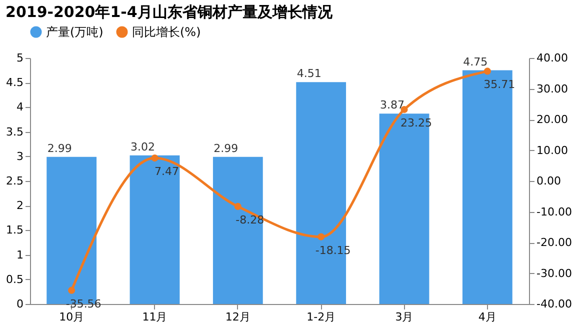 This screenshot has width=577, height=327. I want to click on y2-tick-label: 30.00, so click(552, 89).